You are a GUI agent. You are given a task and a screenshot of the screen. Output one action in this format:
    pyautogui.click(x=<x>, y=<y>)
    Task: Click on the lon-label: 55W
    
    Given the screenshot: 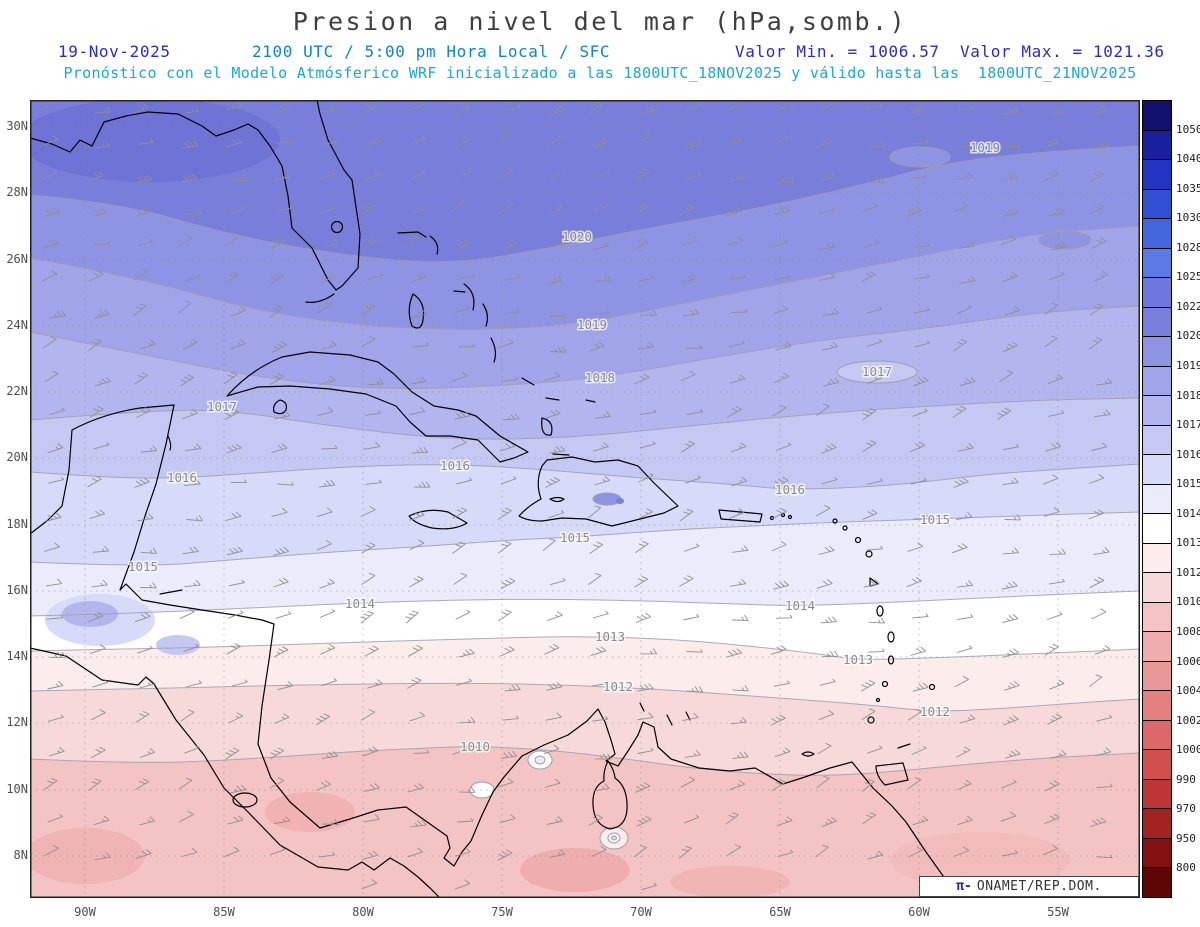 What is the action you would take?
    pyautogui.click(x=1058, y=912)
    